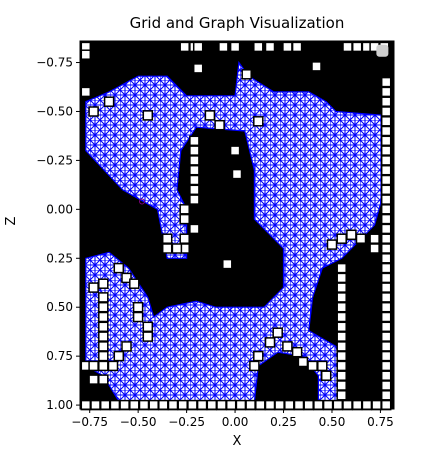  I want to click on x-tick-label: 0.25, so click(283, 422).